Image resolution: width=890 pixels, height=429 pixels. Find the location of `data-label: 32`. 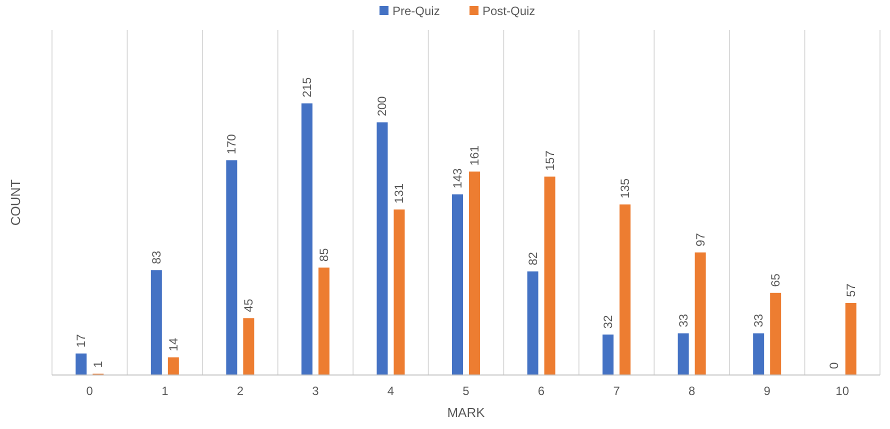

data-label: 32 is located at coordinates (608, 321).